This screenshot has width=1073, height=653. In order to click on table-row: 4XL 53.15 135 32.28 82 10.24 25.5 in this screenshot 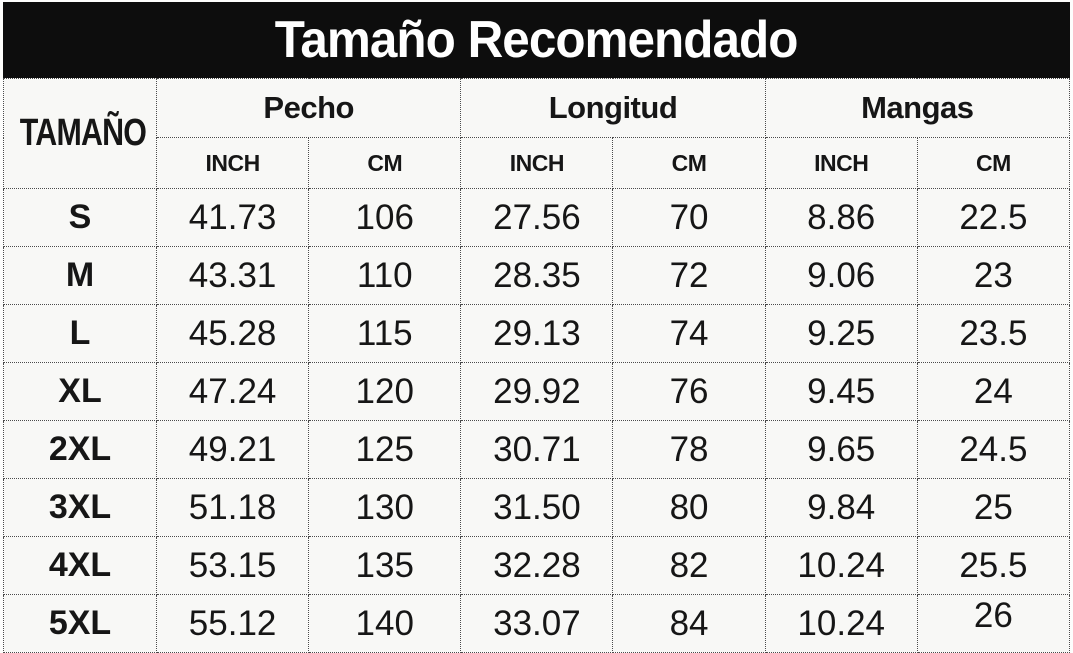, I will do `click(536, 565)`.